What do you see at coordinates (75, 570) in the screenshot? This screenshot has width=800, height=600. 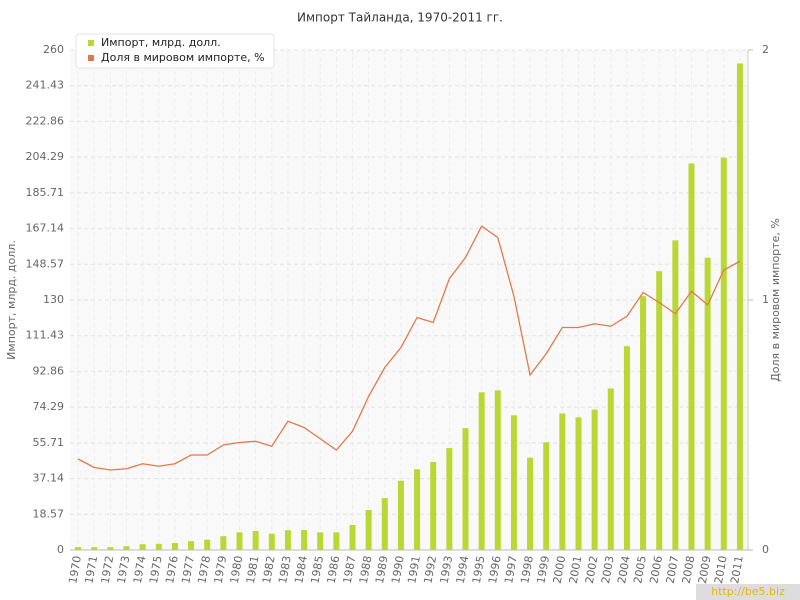 I see `x-tick-label: 1970` at bounding box center [75, 570].